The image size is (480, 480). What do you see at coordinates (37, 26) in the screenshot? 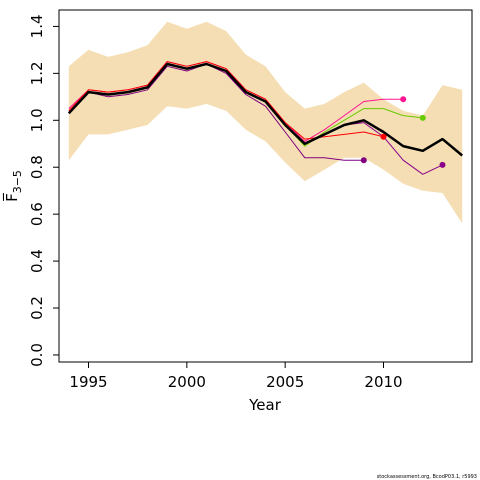
I see `y-tick-label-1.4: 1.4` at bounding box center [37, 26].